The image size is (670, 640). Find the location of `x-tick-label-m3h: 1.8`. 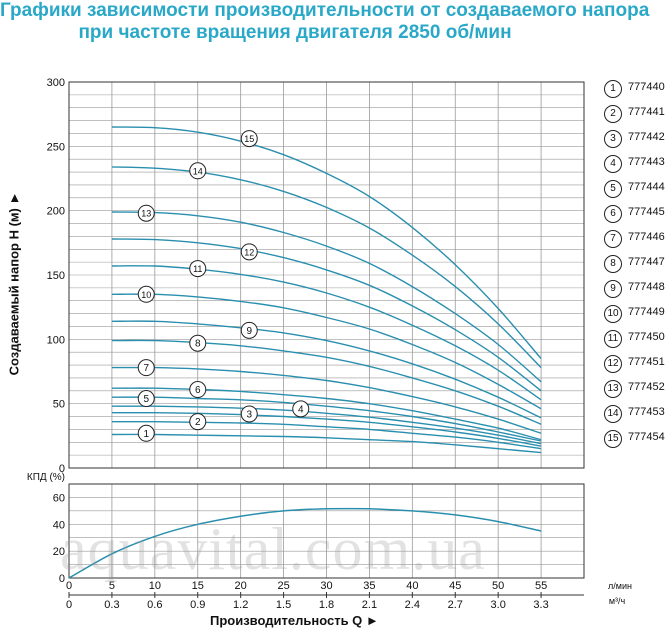

x-tick-label-m3h: 1.8 is located at coordinates (326, 605).